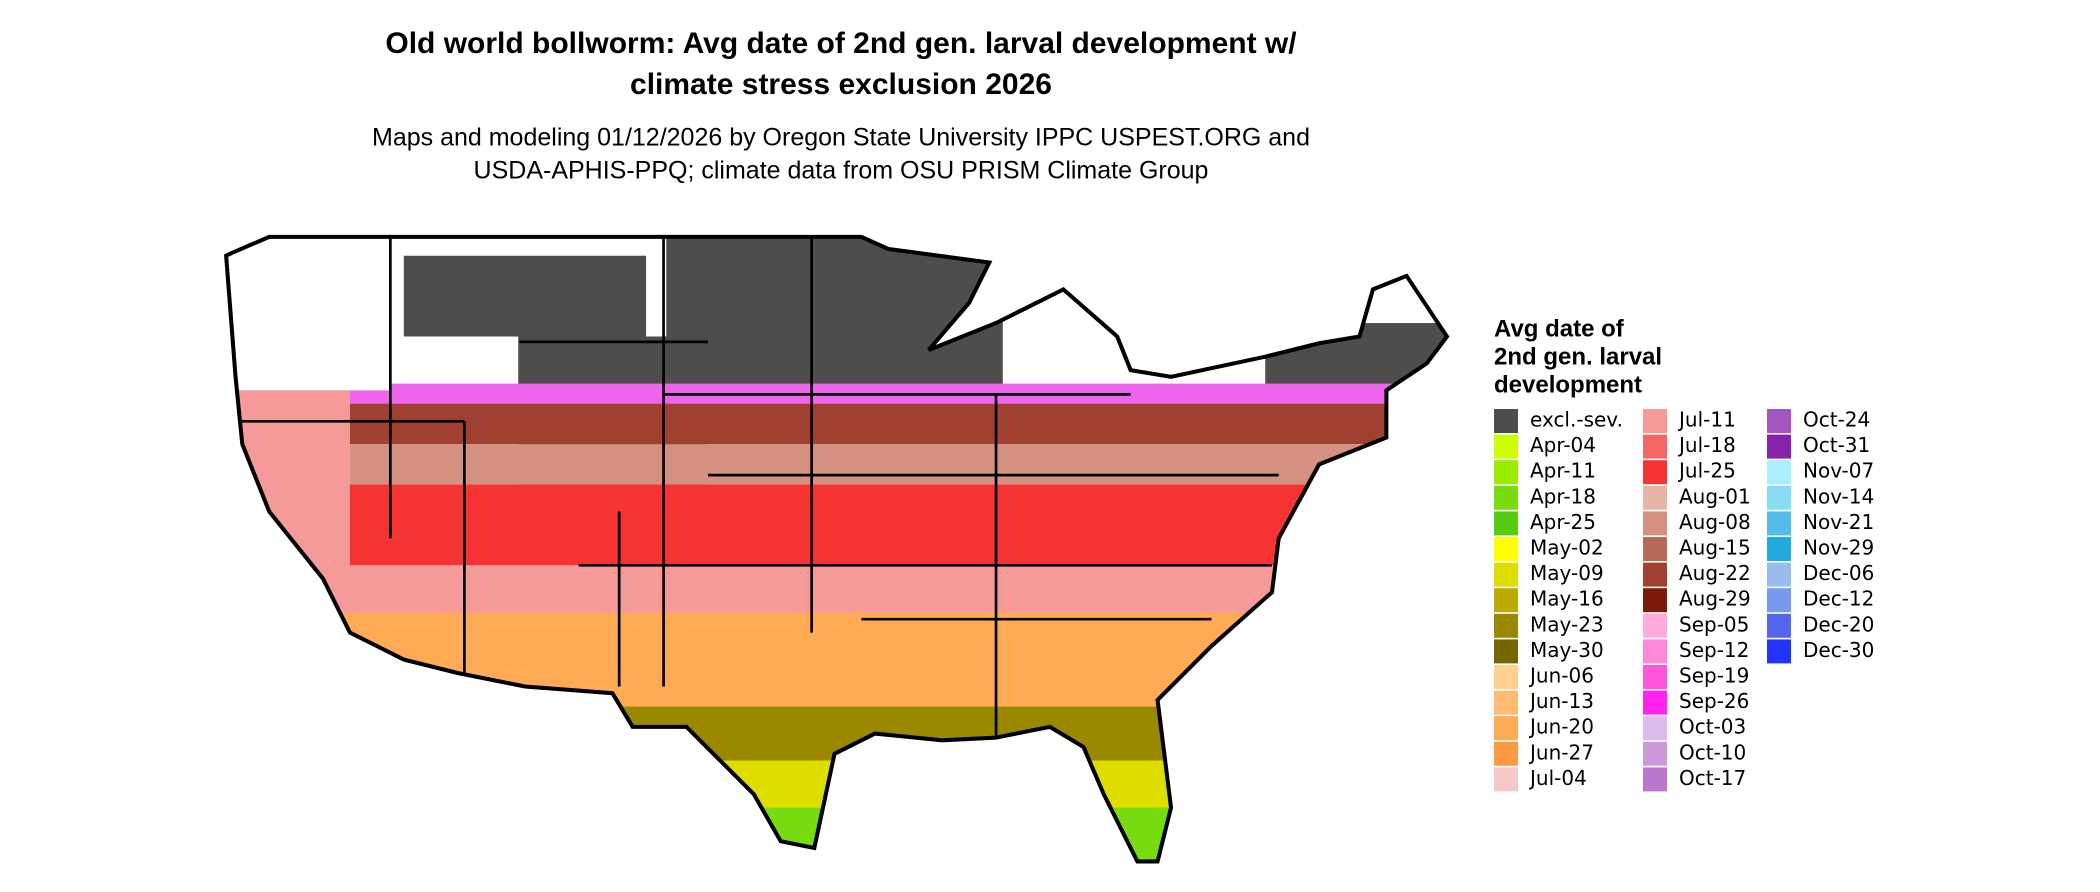 This screenshot has height=892, width=2100. I want to click on legend-label: Aug-29, so click(1715, 599).